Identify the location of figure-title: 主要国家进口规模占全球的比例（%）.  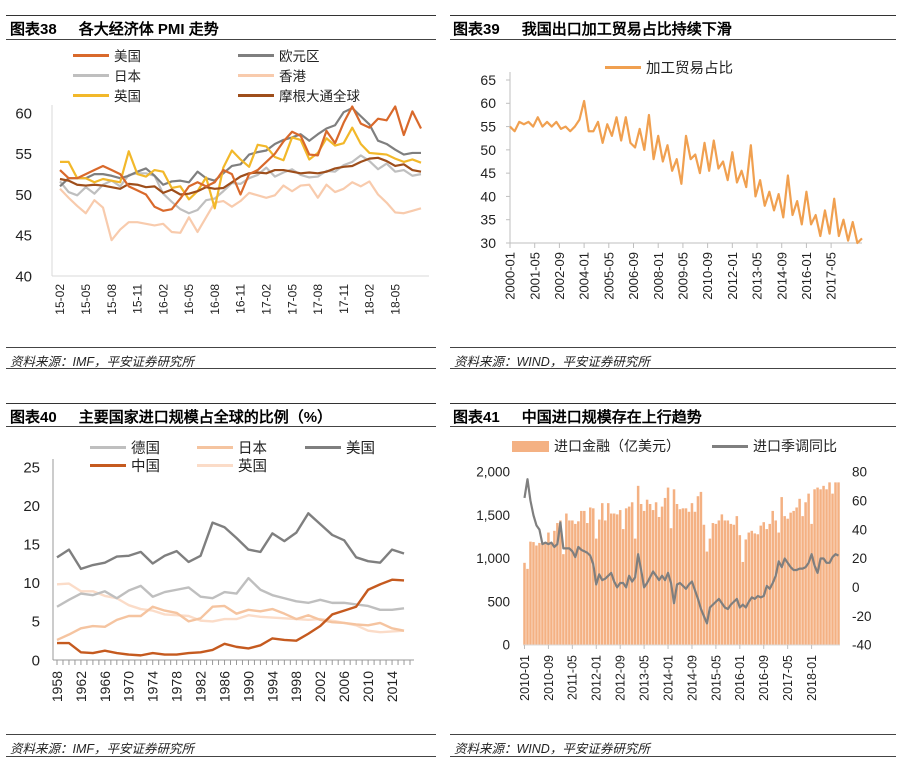
(205, 417).